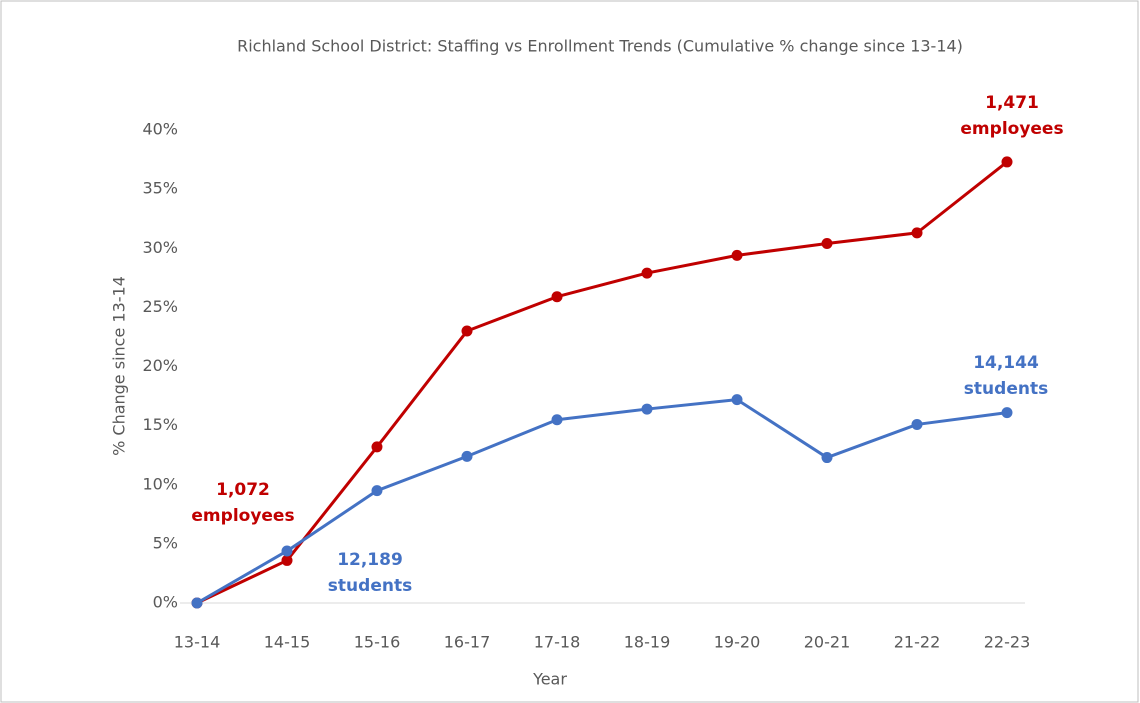 This screenshot has height=703, width=1140. What do you see at coordinates (549, 679) in the screenshot?
I see `x-axis-label: Year` at bounding box center [549, 679].